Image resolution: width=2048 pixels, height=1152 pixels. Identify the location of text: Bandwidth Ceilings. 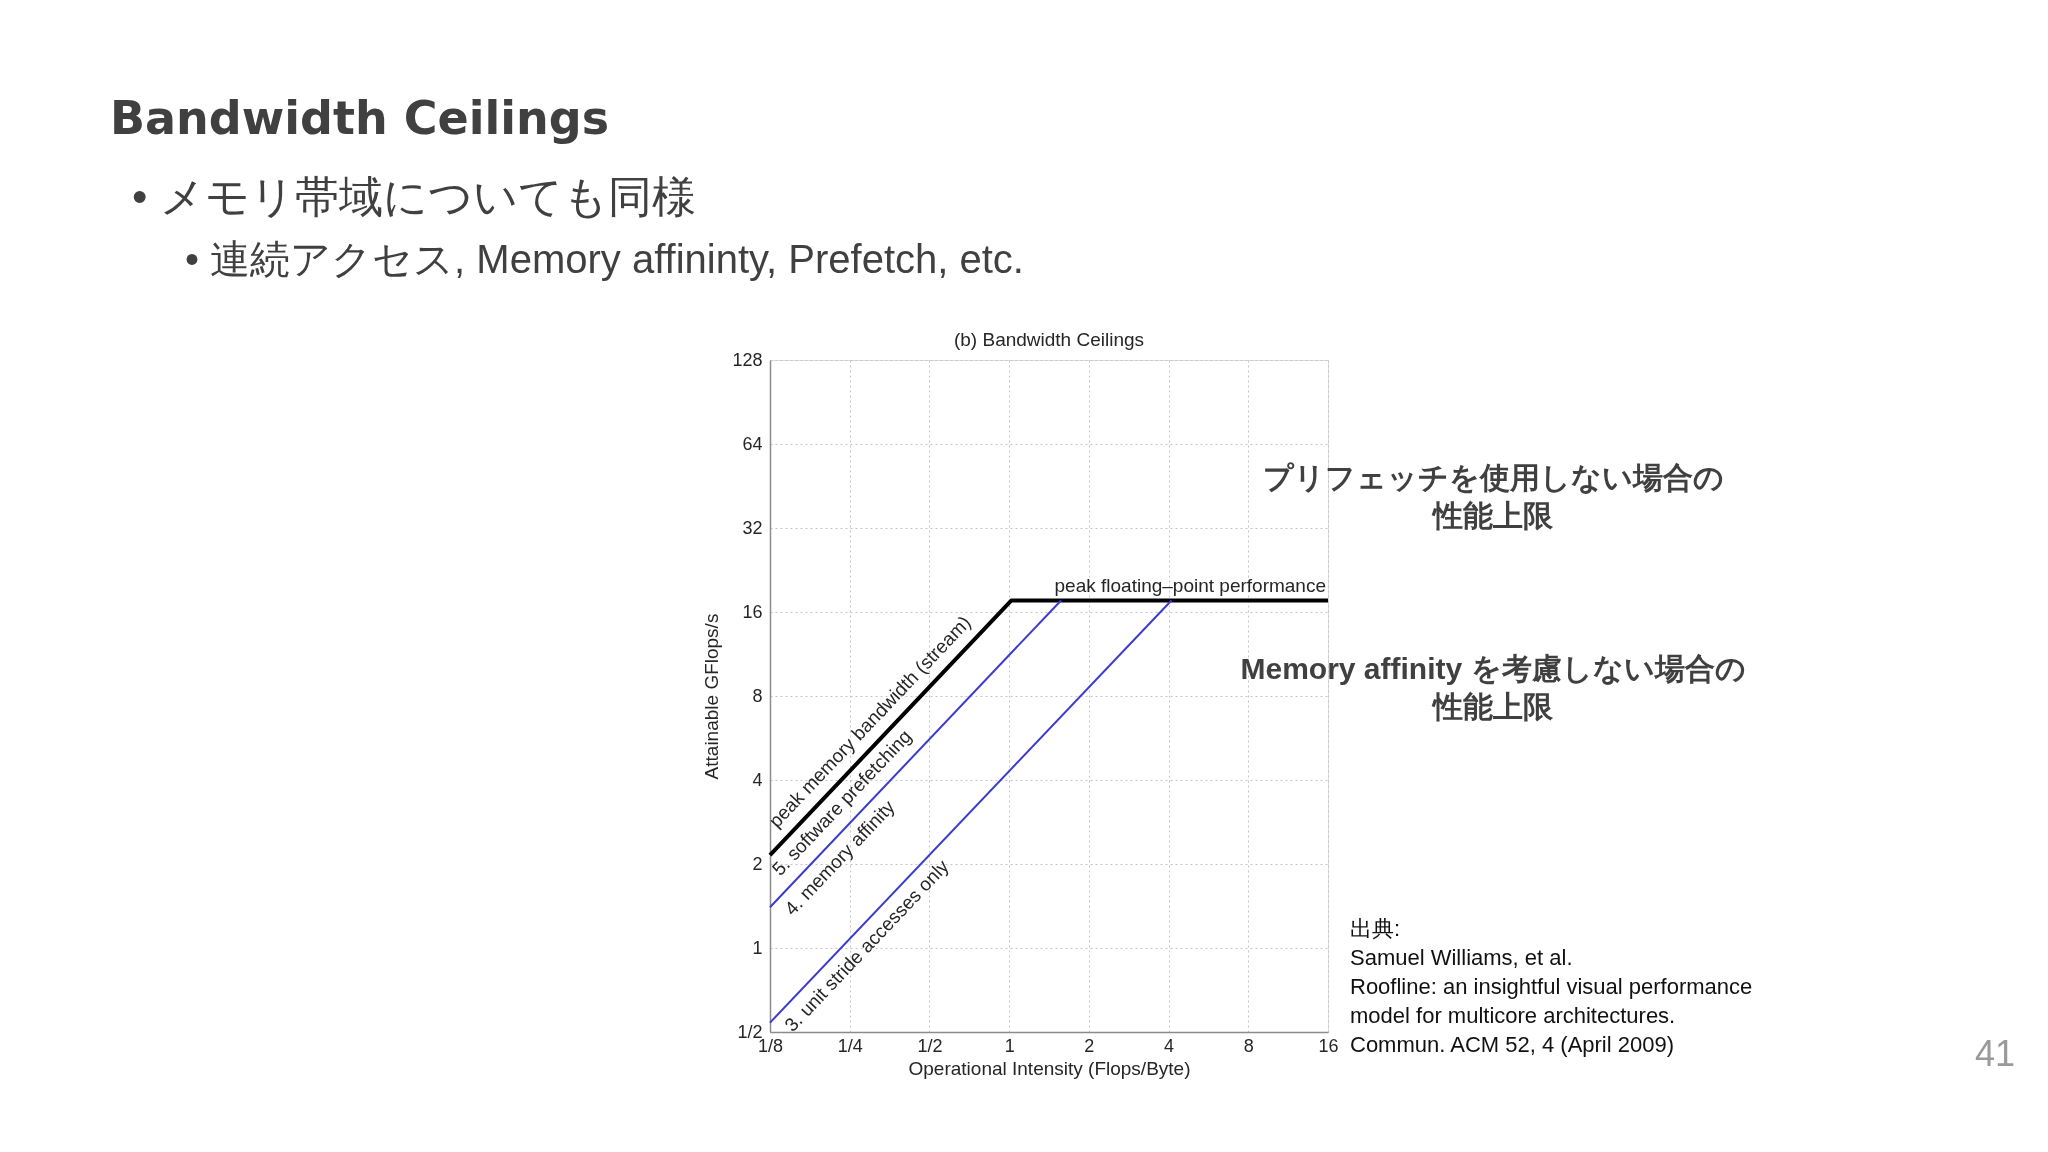
(360, 118).